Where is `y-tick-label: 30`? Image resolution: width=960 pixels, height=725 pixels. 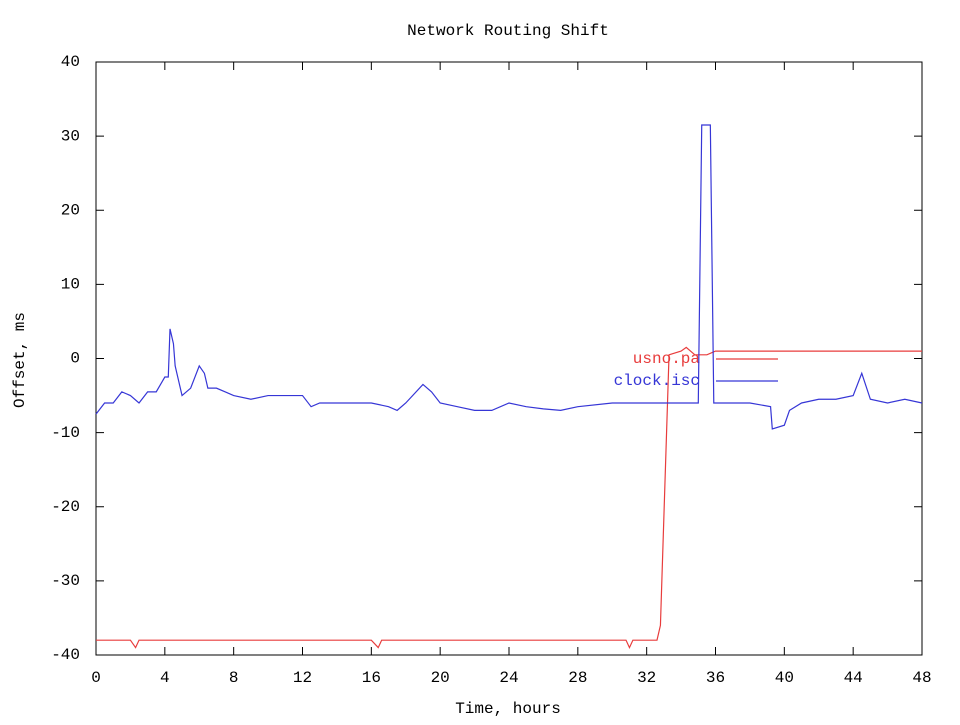
y-tick-label: 30 is located at coordinates (70, 136).